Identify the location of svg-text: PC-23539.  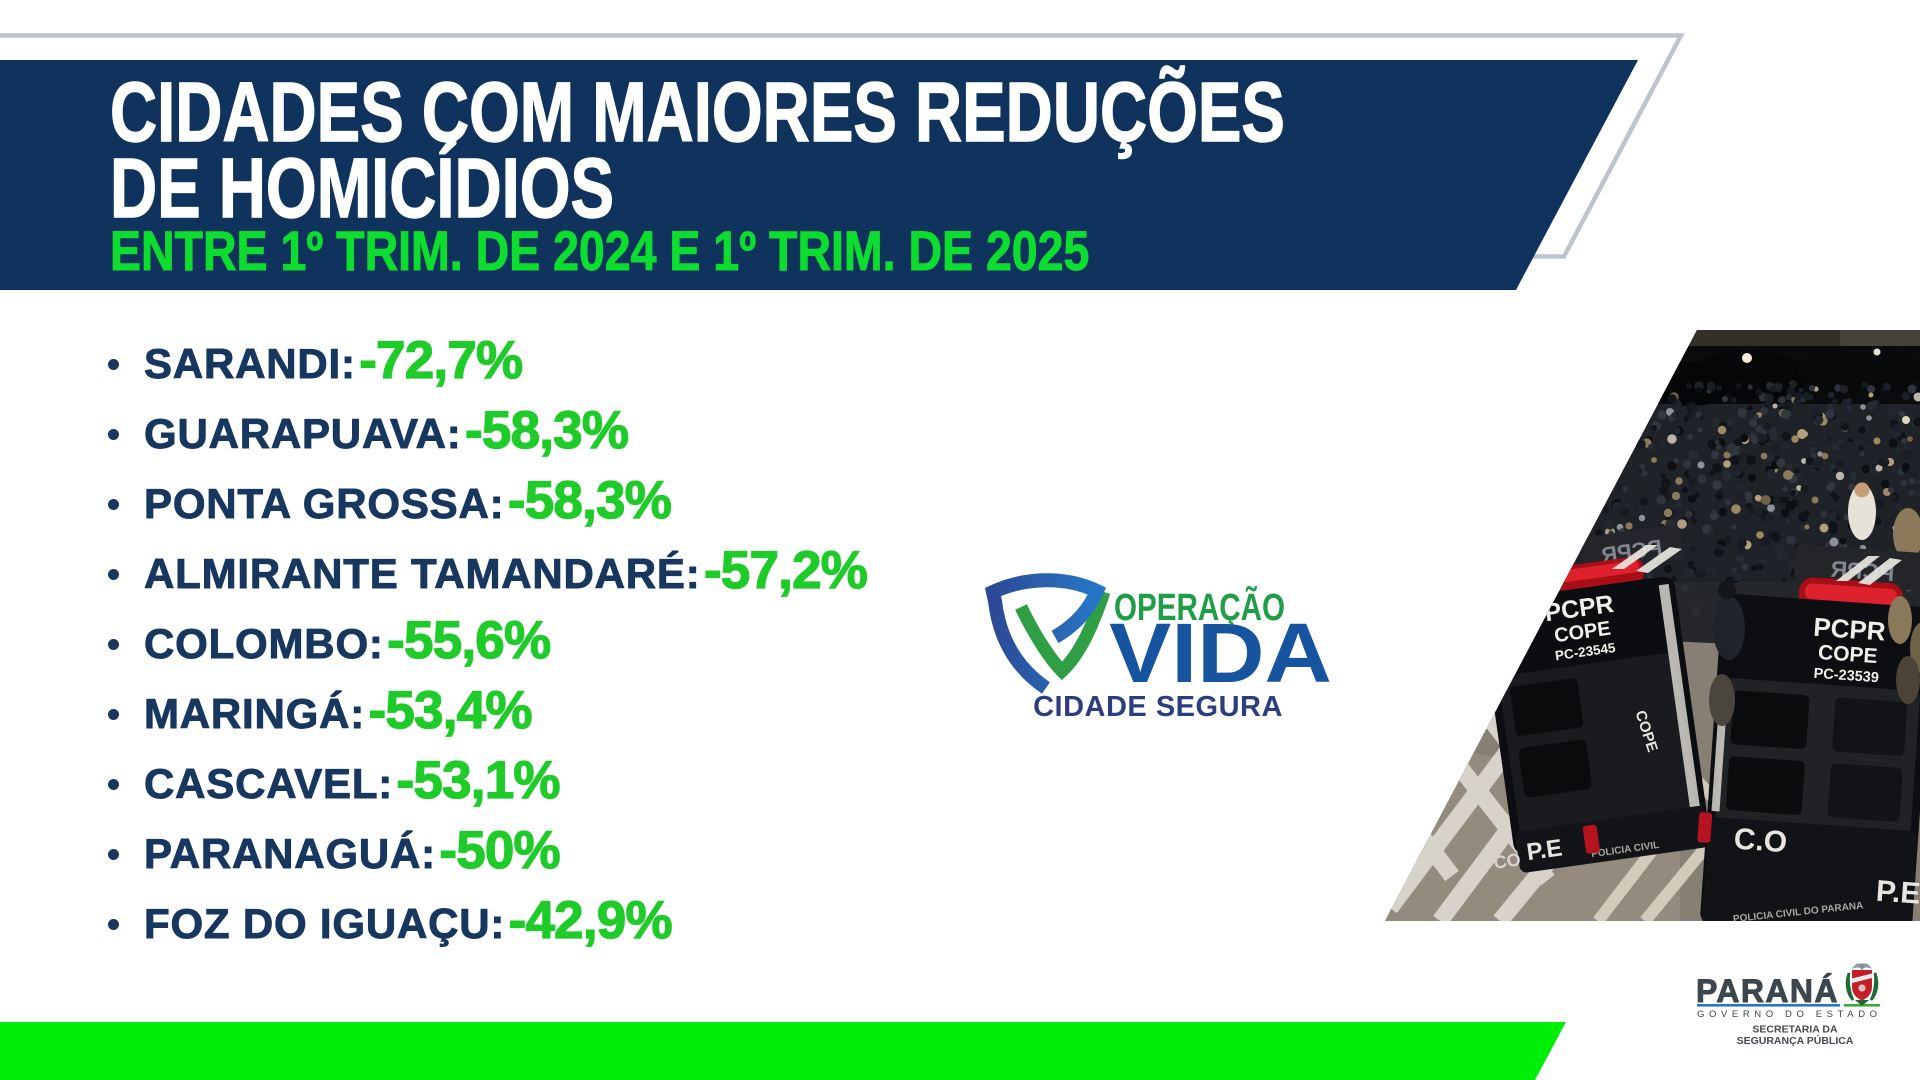
(1846, 676).